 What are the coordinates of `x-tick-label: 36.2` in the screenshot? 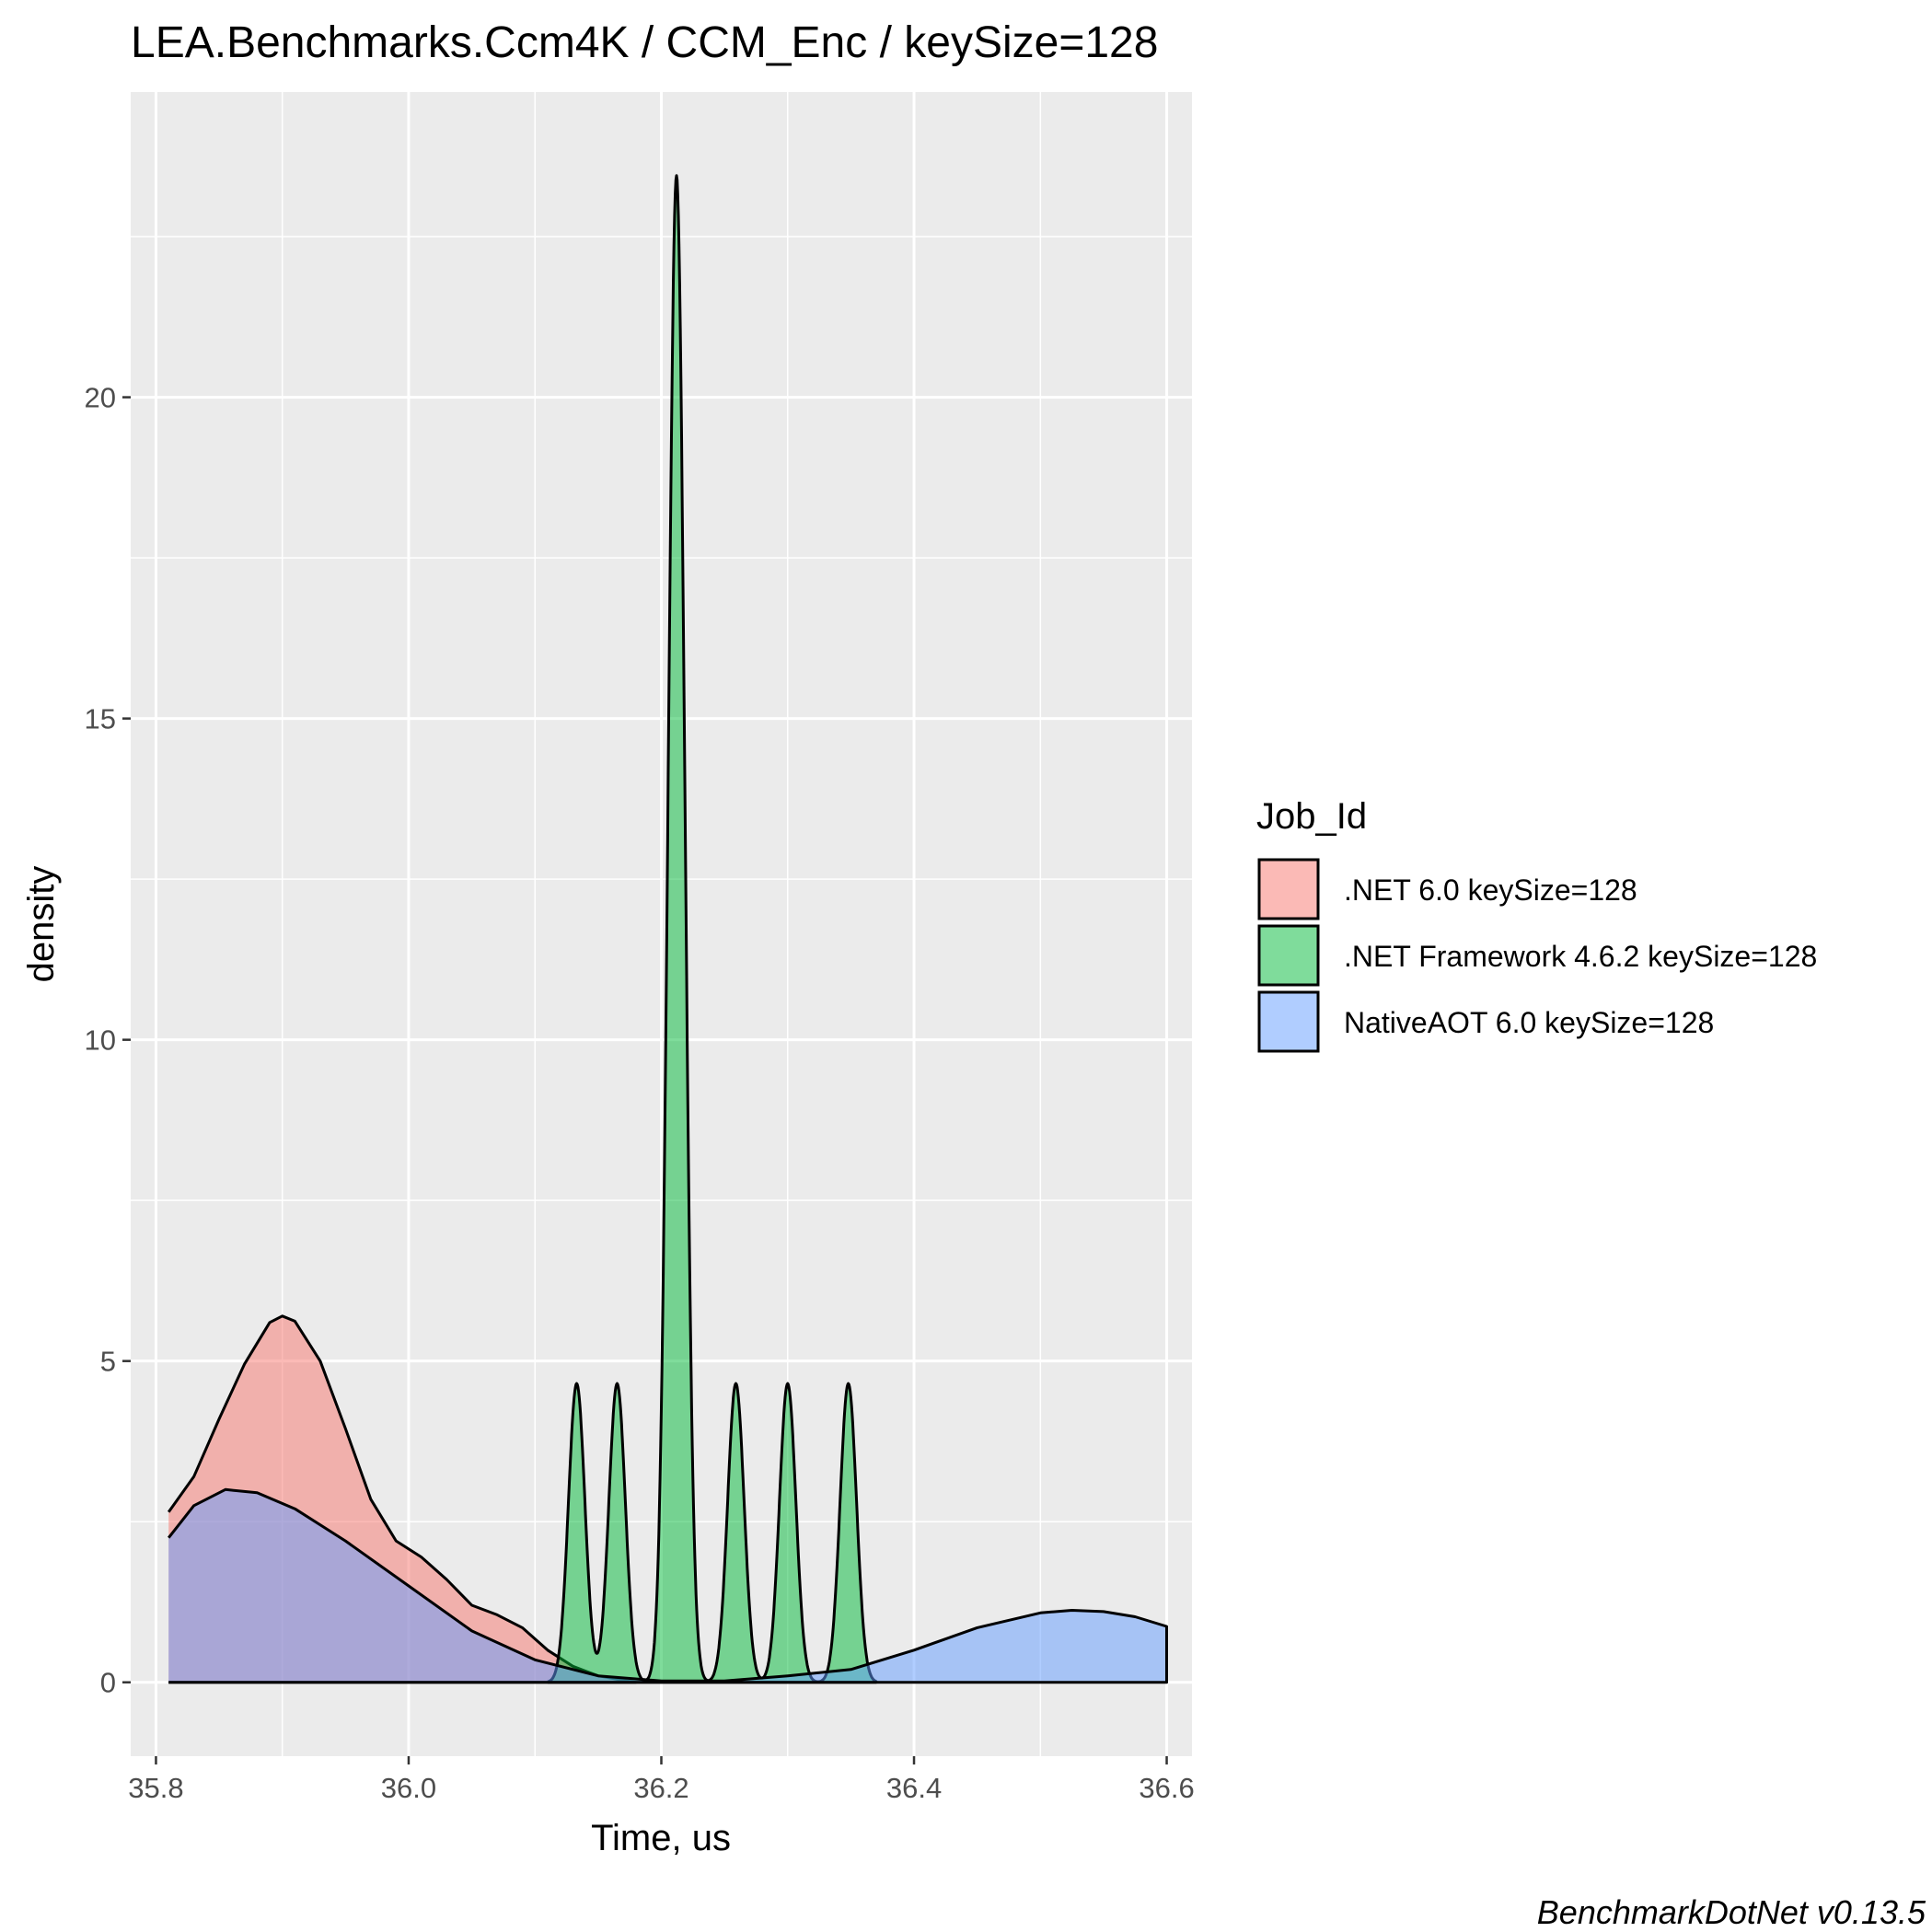 It's located at (660, 1788).